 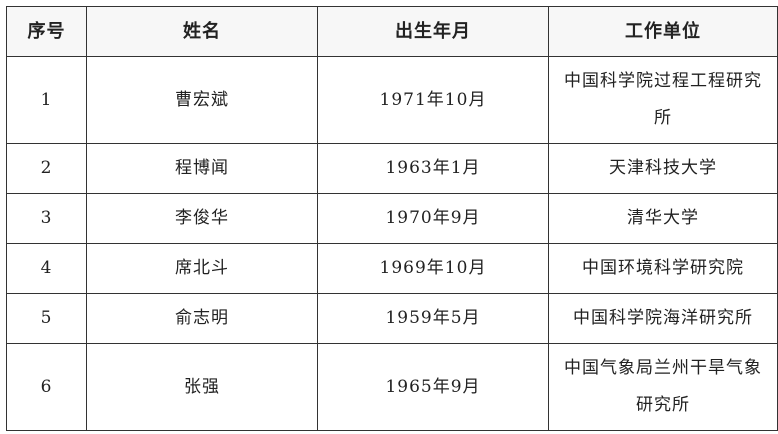 I want to click on cell-index: 2, so click(x=46, y=168).